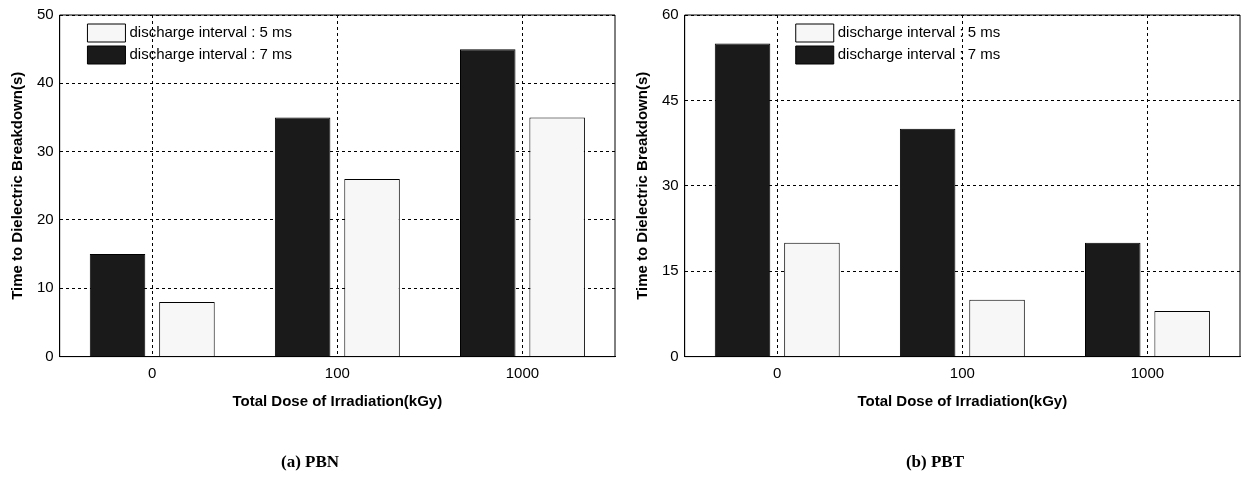  I want to click on y-tick-label: 50, so click(45, 14).